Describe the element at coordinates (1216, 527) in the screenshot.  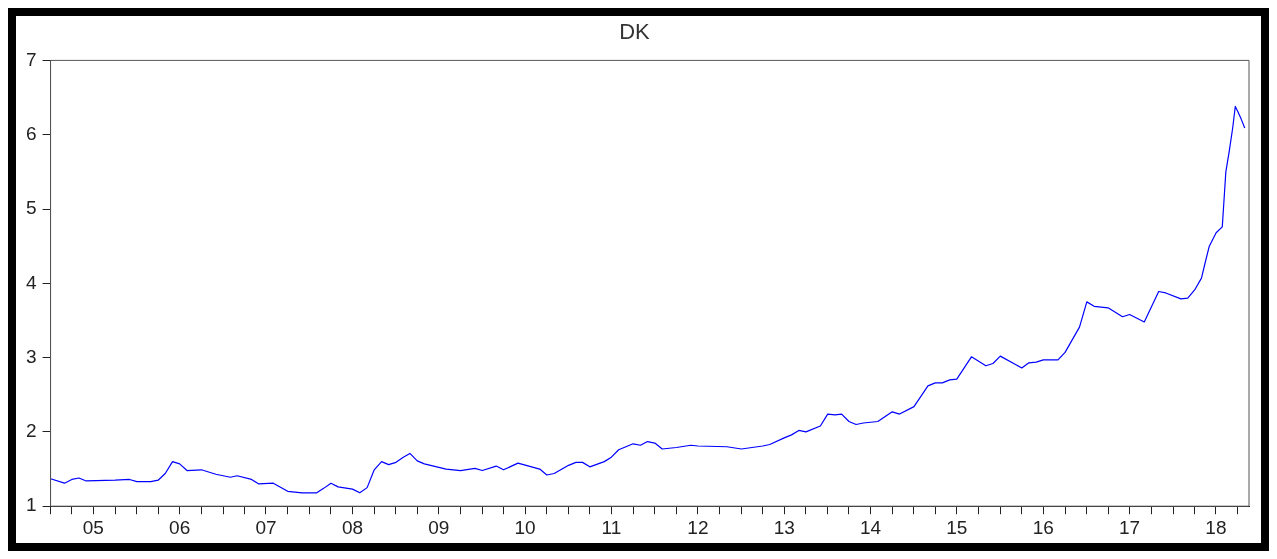
I see `x-tick-label: 18` at that location.